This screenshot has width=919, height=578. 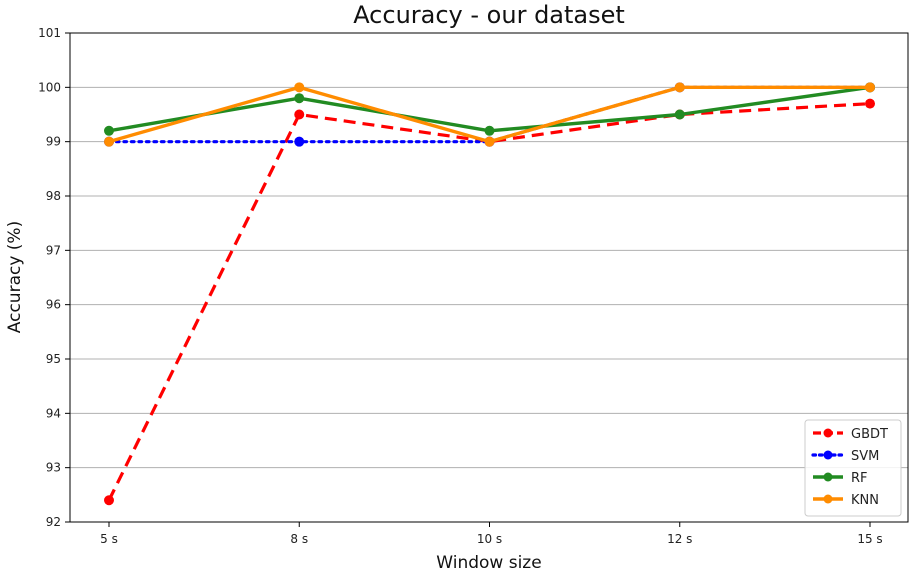 I want to click on y-tick-label: 94, so click(x=53, y=413).